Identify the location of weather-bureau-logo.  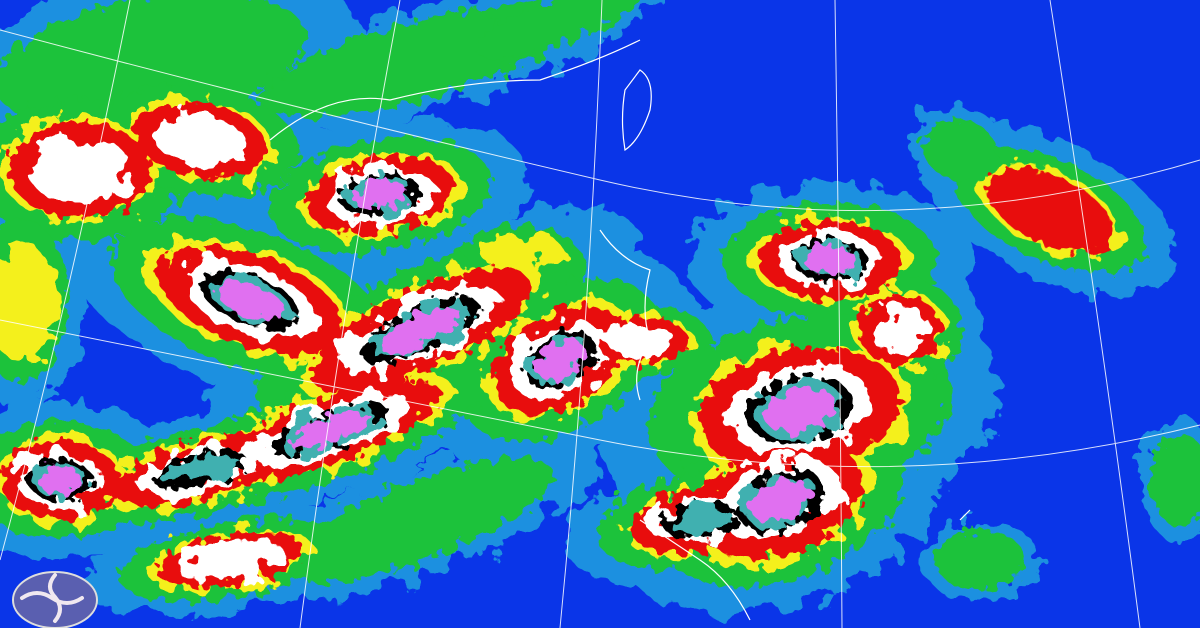
(55, 599).